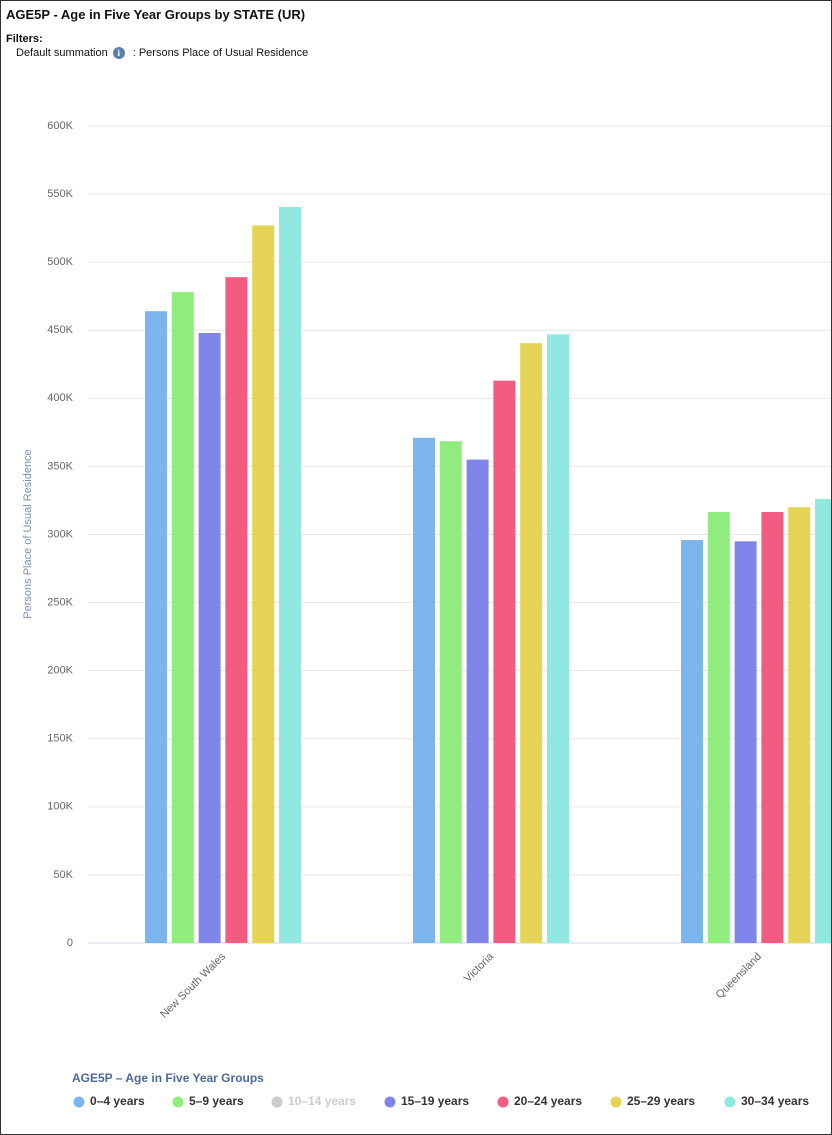 This screenshot has height=1135, width=832. I want to click on y-axis-title: Persons Place of Usual Residence, so click(28, 533).